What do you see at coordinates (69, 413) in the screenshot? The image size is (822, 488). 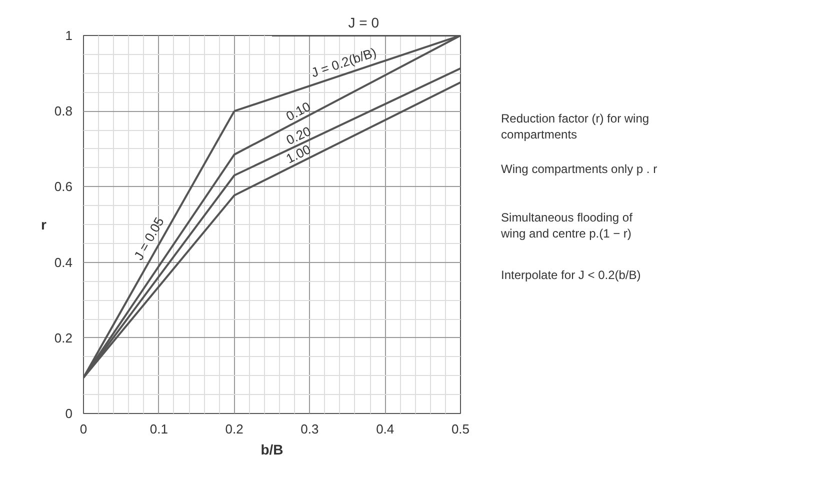 I see `y-tick-label: 0` at bounding box center [69, 413].